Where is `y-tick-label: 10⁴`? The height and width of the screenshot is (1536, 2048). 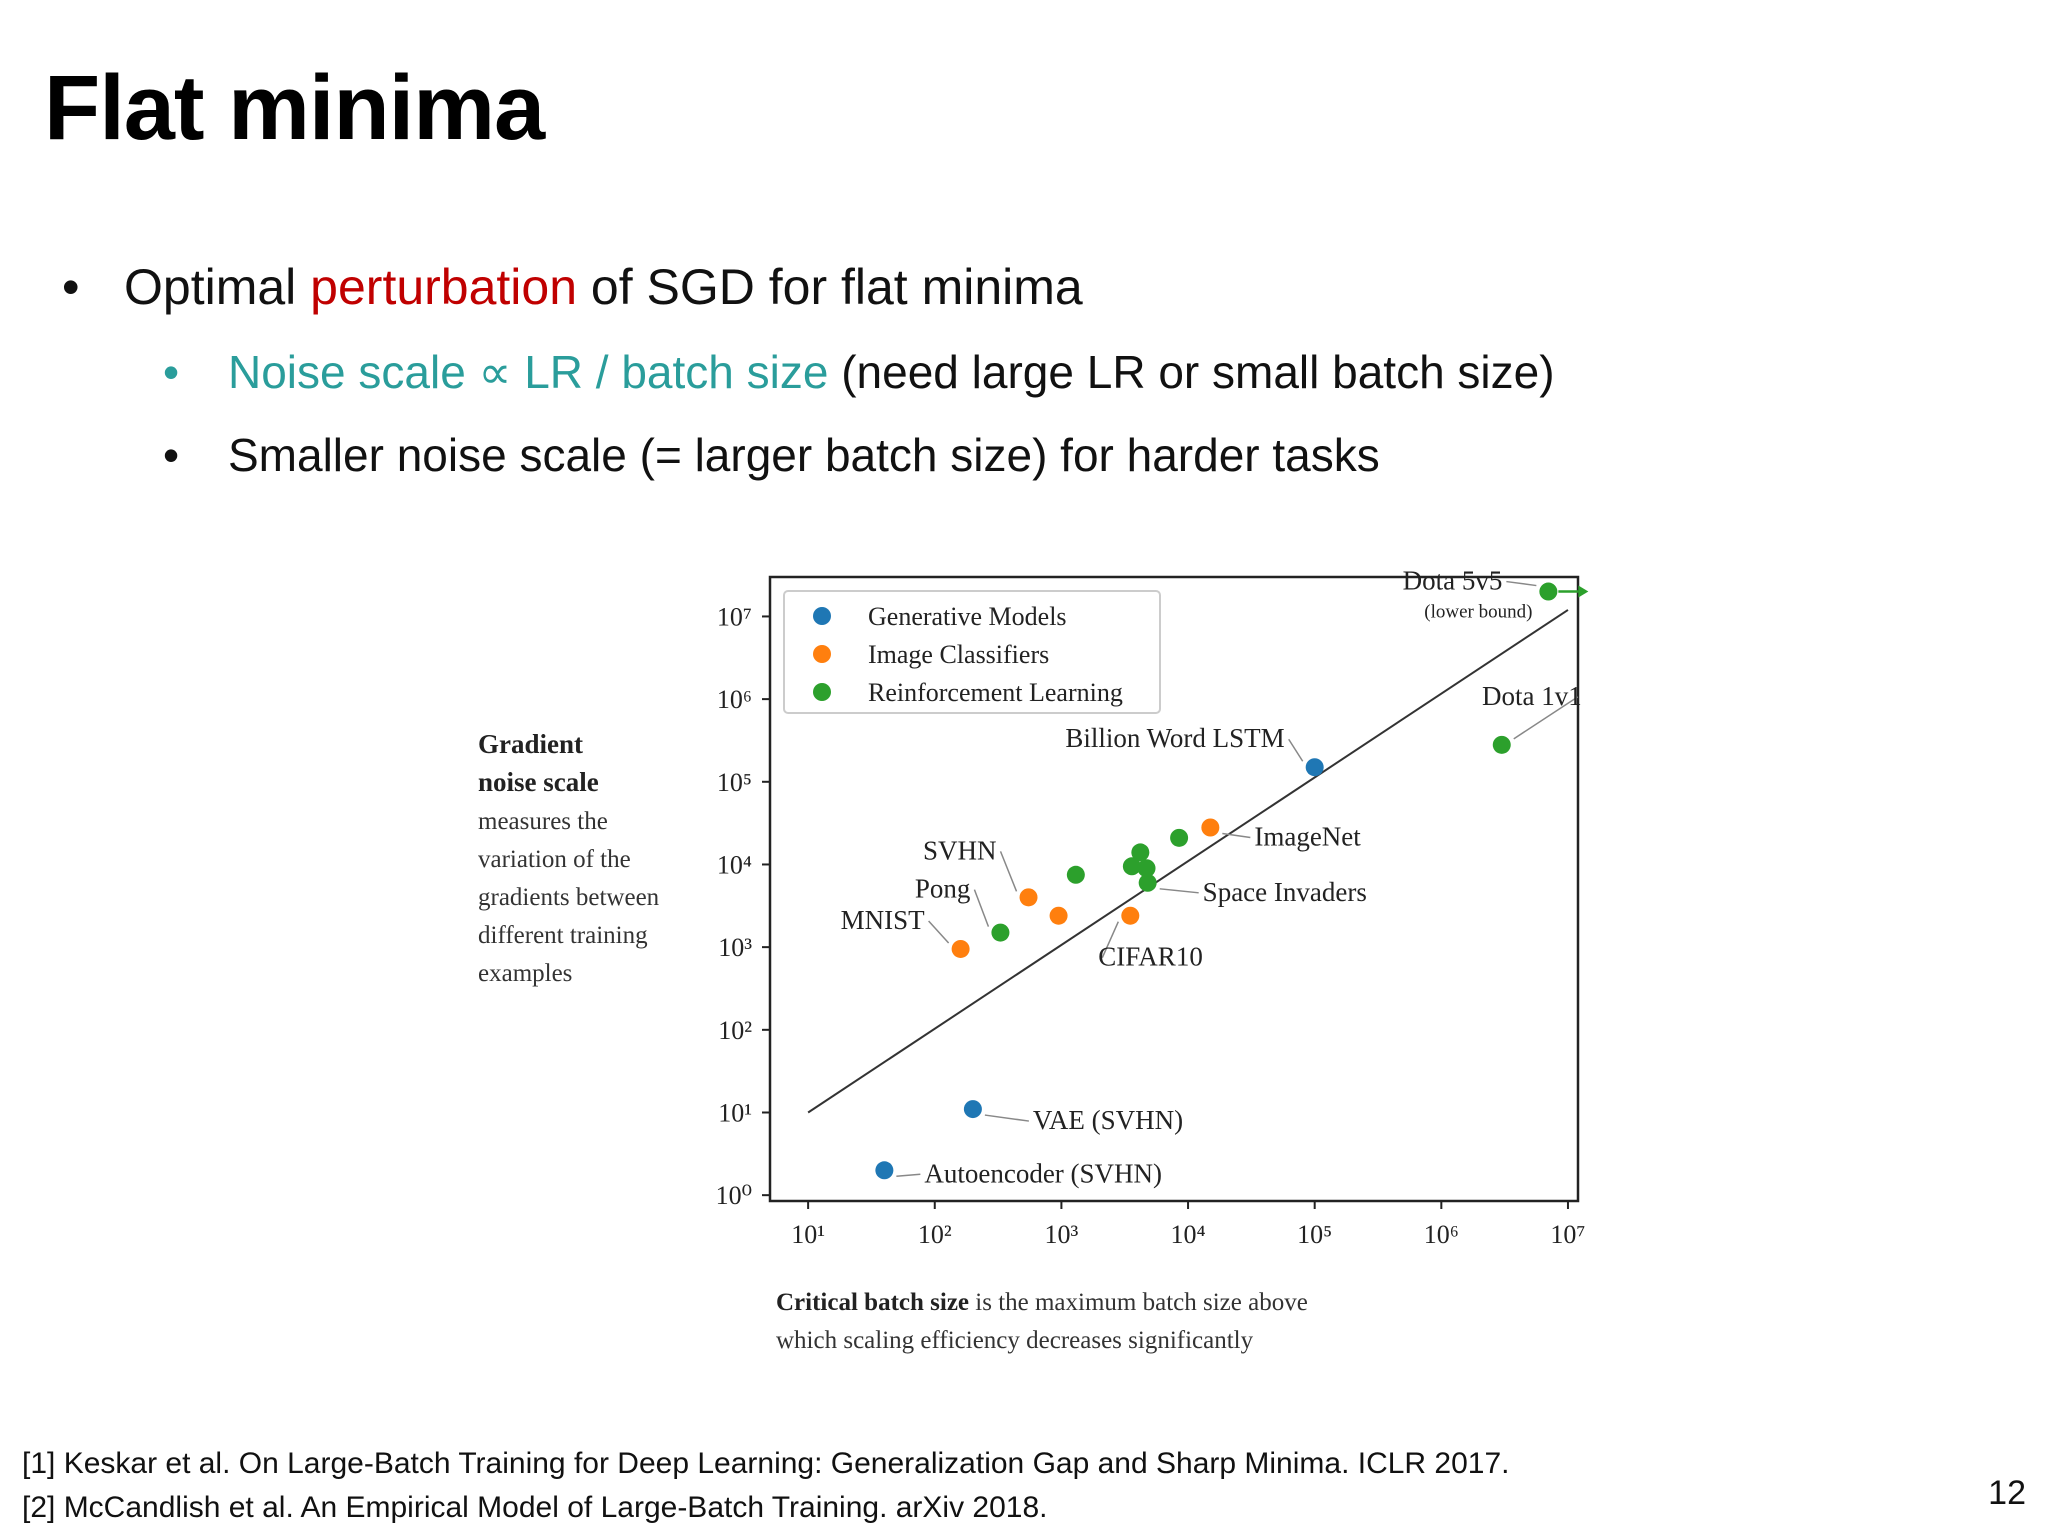 y-tick-label: 10⁴ is located at coordinates (734, 864).